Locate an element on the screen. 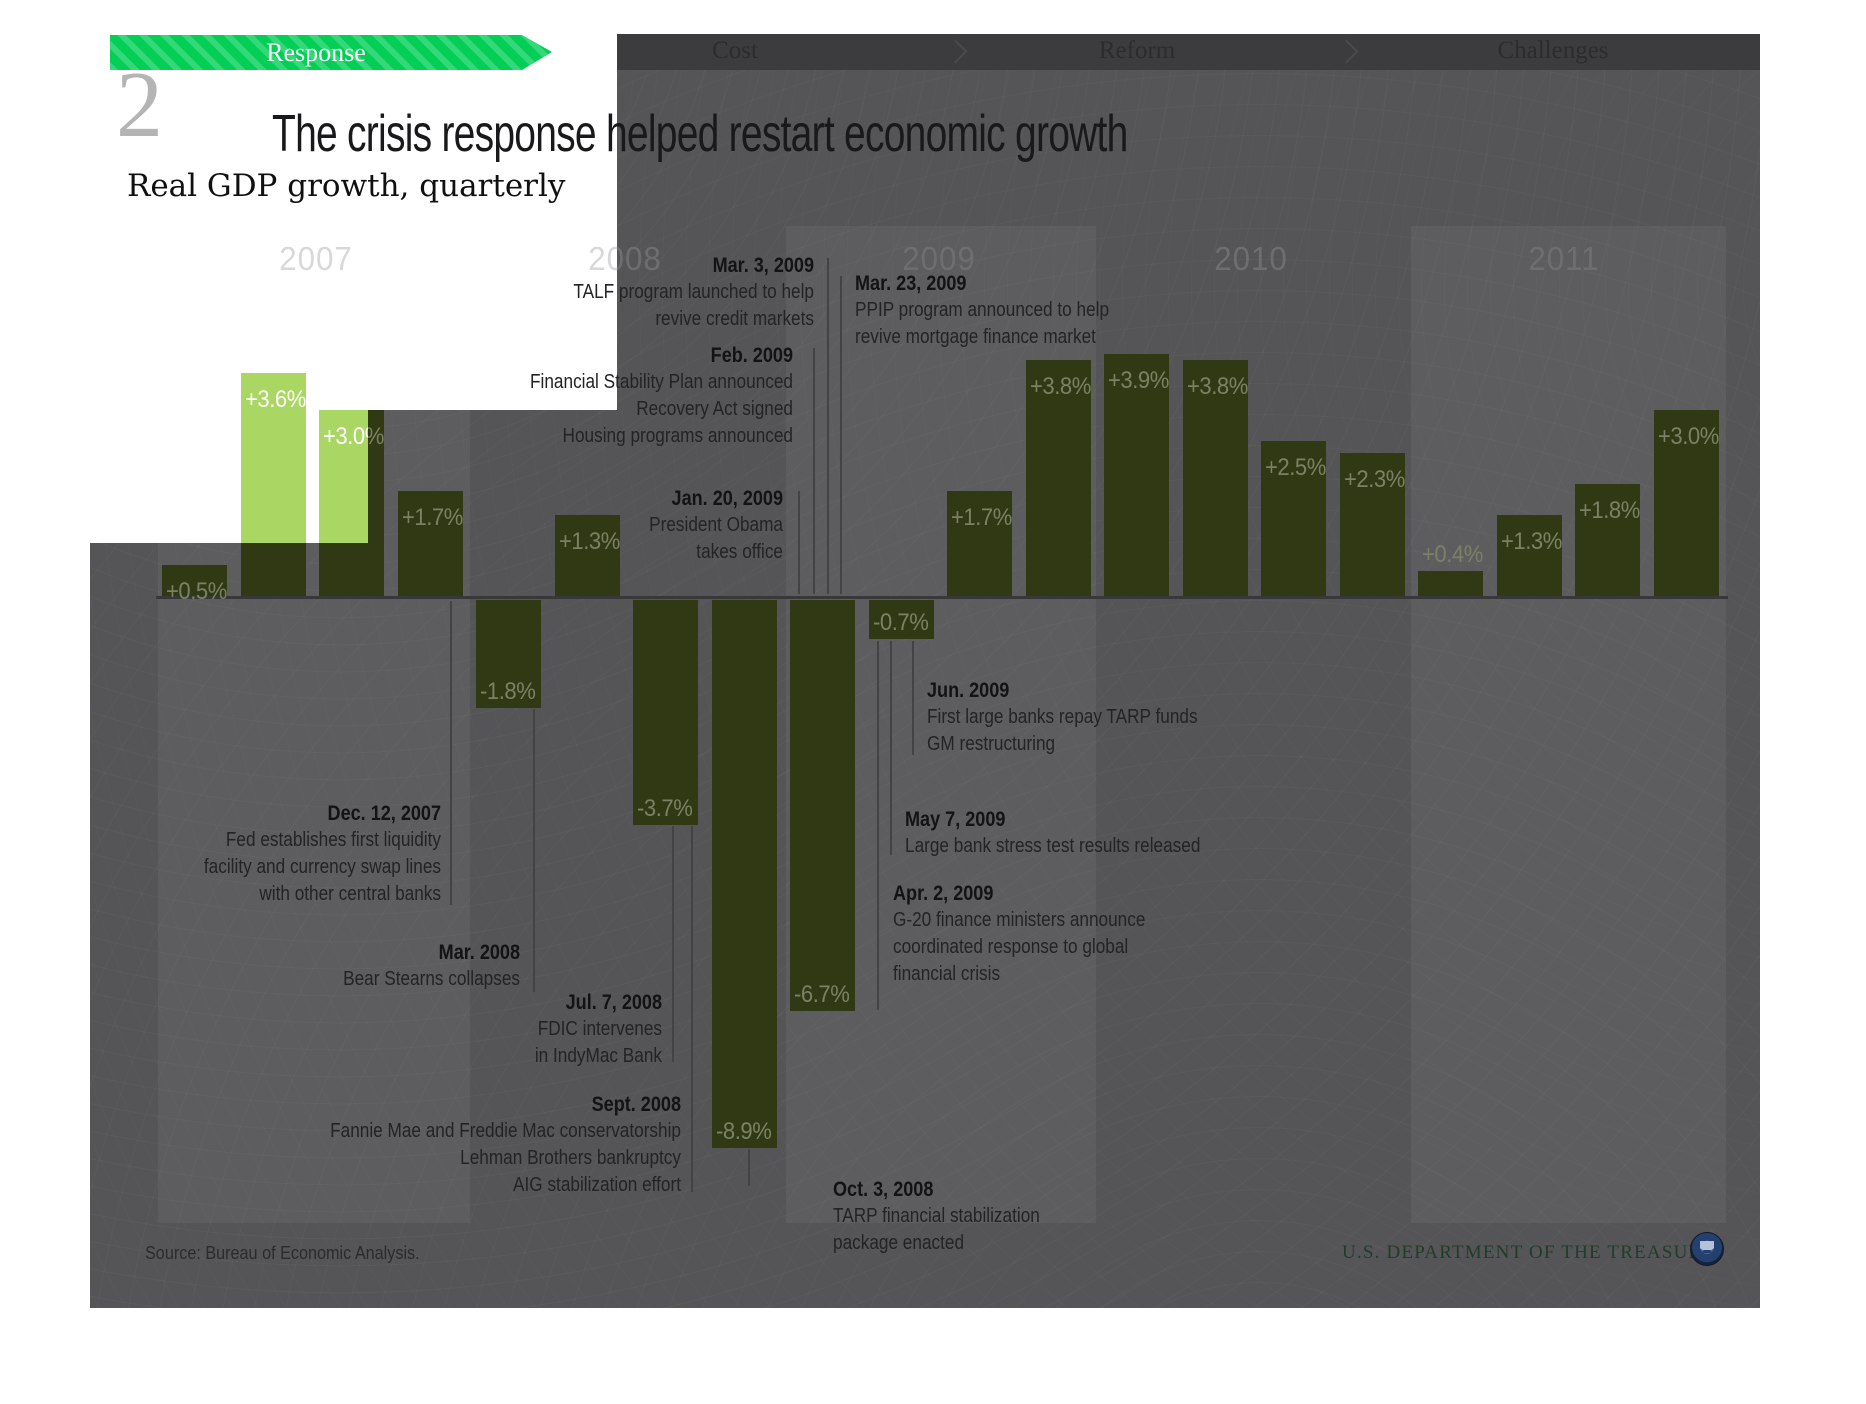 The image size is (1866, 1404). bar-2008 Q4 is located at coordinates (744, 874).